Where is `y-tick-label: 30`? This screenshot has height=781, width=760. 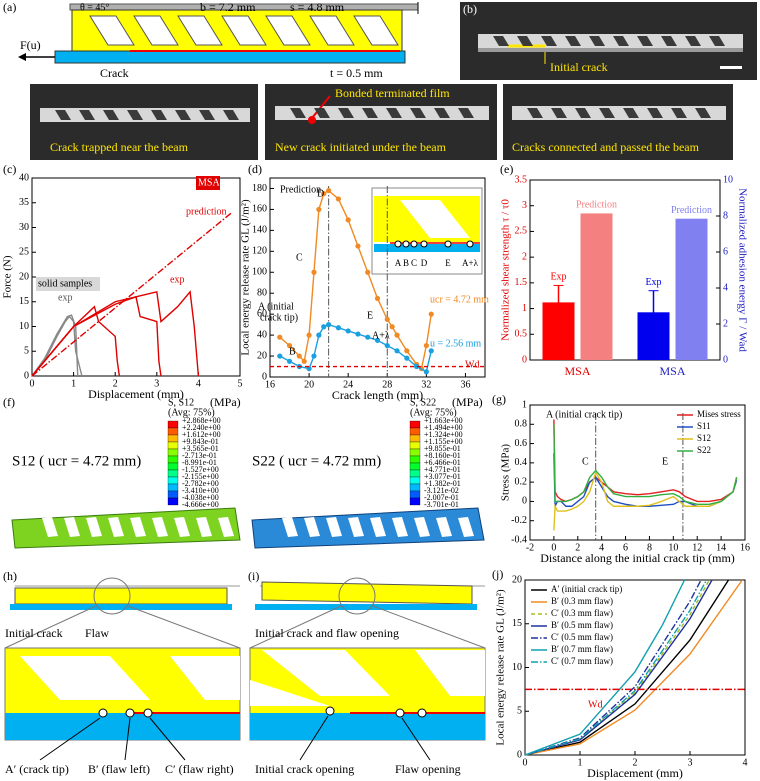
y-tick-label: 30 is located at coordinates (24, 227).